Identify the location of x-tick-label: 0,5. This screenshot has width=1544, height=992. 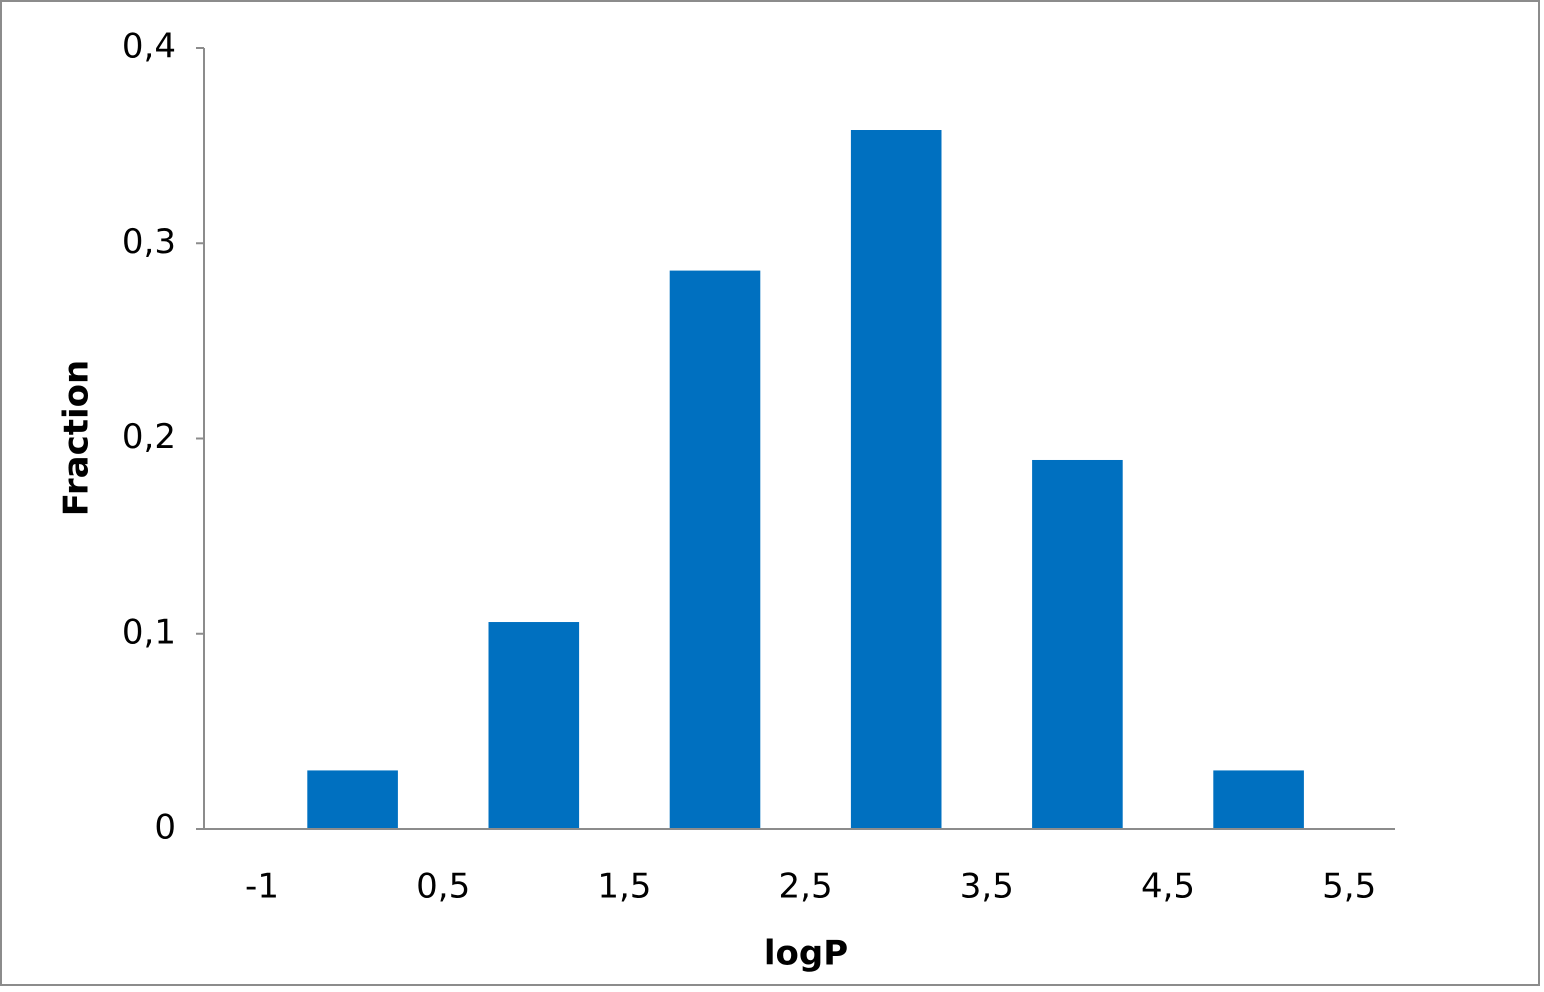
(443, 887).